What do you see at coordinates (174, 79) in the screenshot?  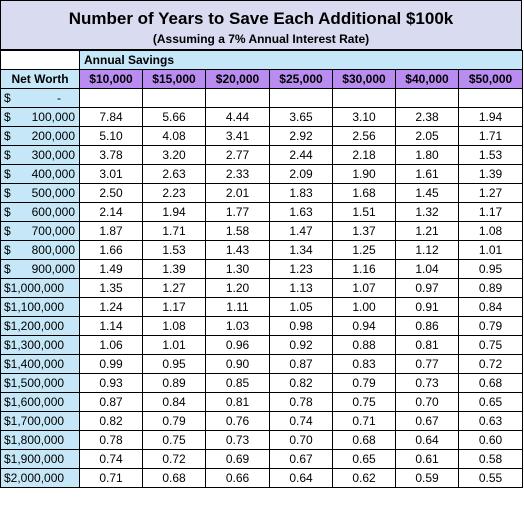 I see `savings-header-cell: $15,000` at bounding box center [174, 79].